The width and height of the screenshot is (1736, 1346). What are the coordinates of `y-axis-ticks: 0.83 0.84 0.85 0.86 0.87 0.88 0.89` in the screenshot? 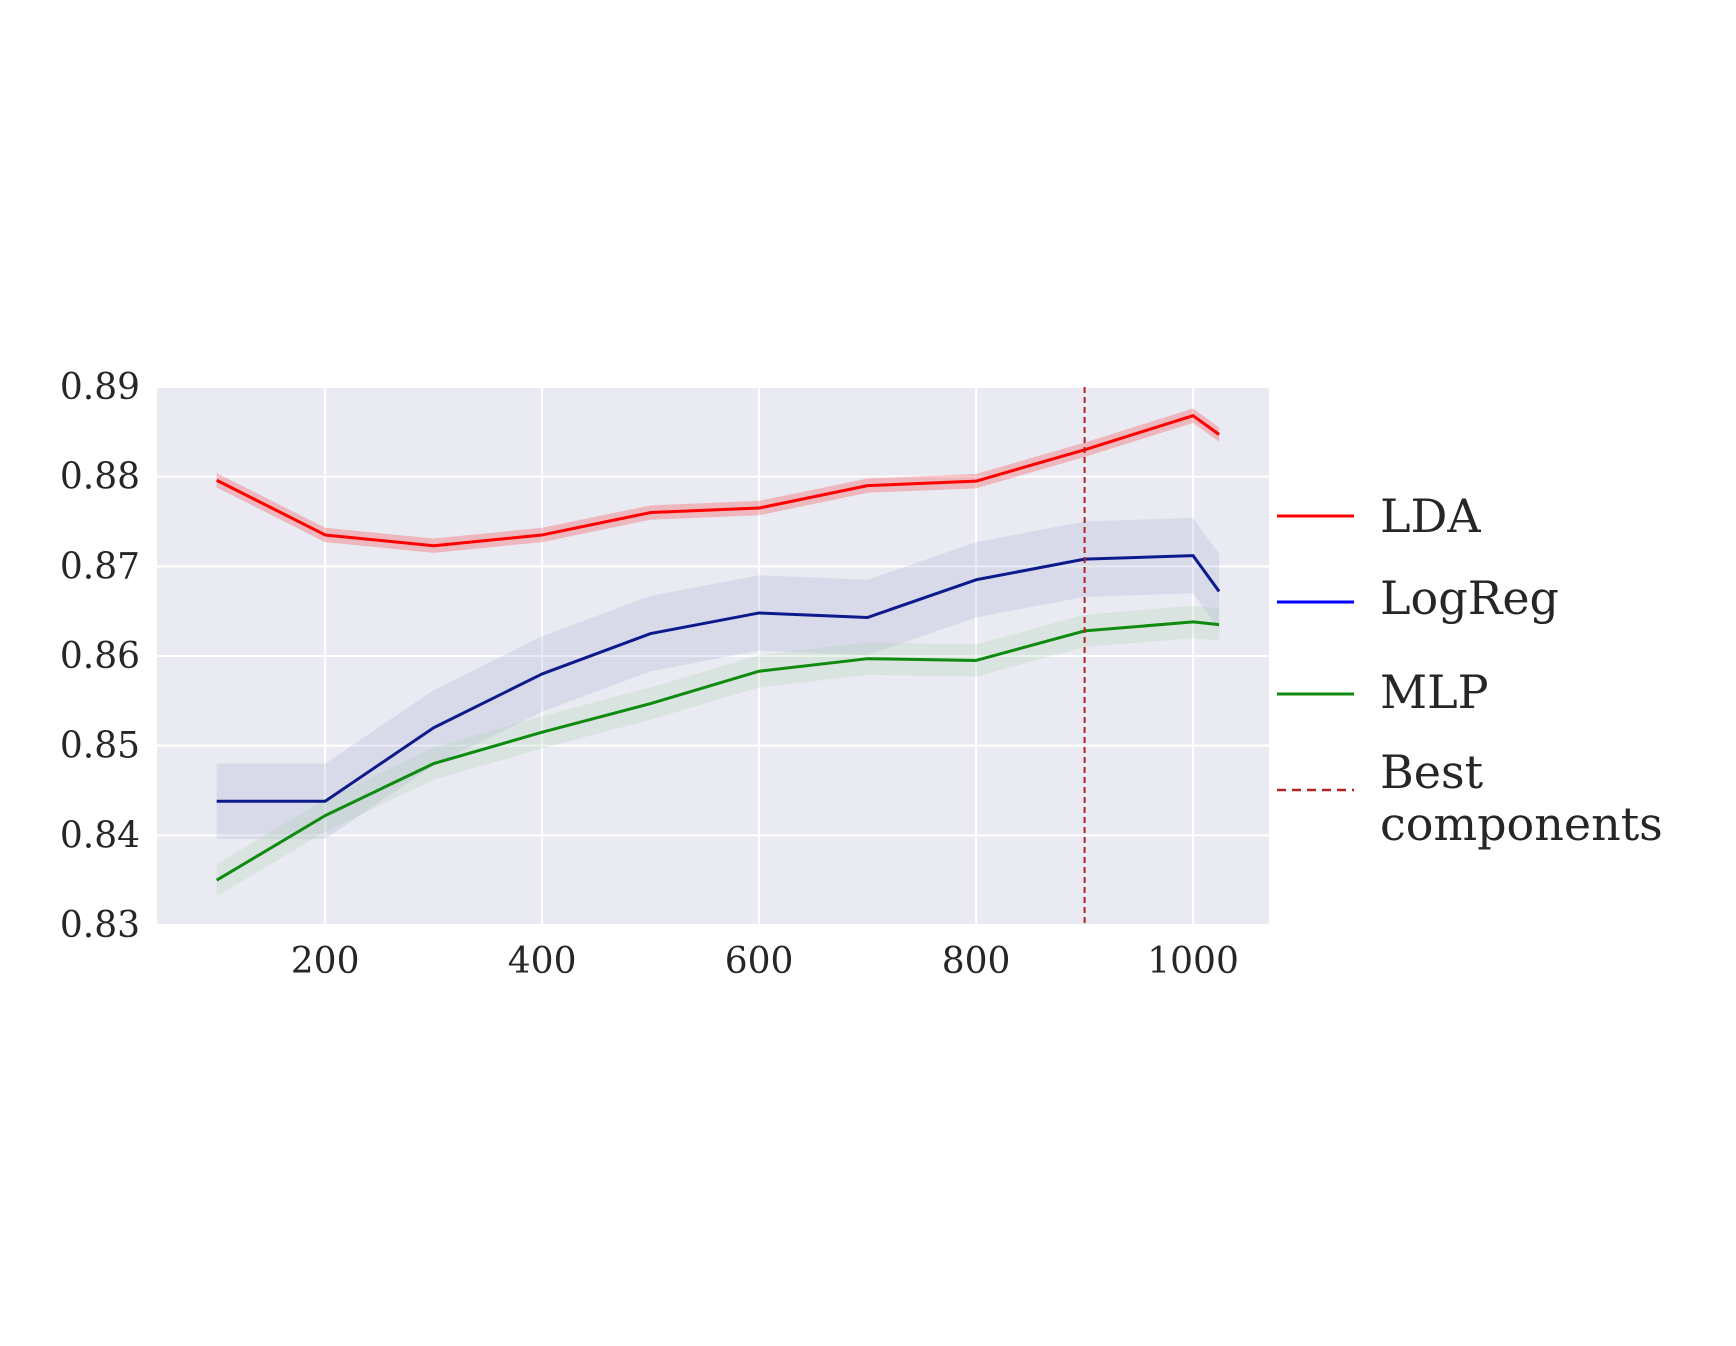 It's located at (100, 656).